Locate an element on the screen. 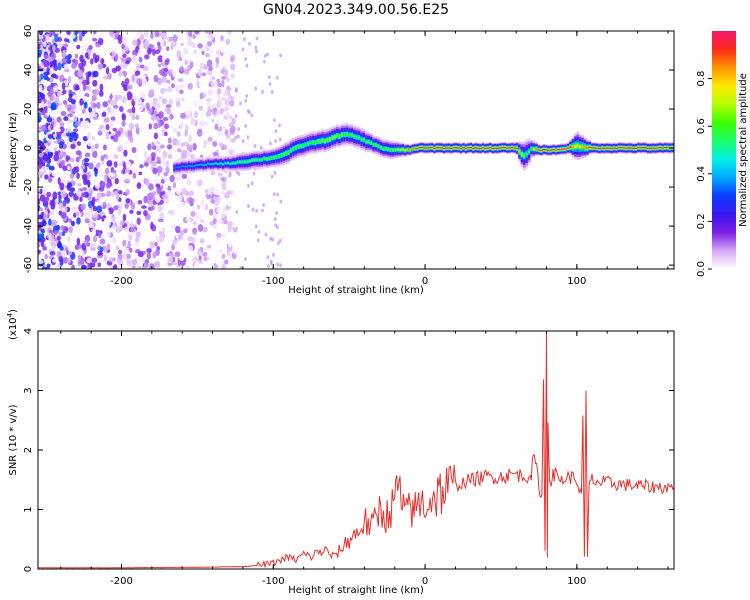 The width and height of the screenshot is (750, 600). colorbar-tick-label: 0.8 is located at coordinates (701, 79).